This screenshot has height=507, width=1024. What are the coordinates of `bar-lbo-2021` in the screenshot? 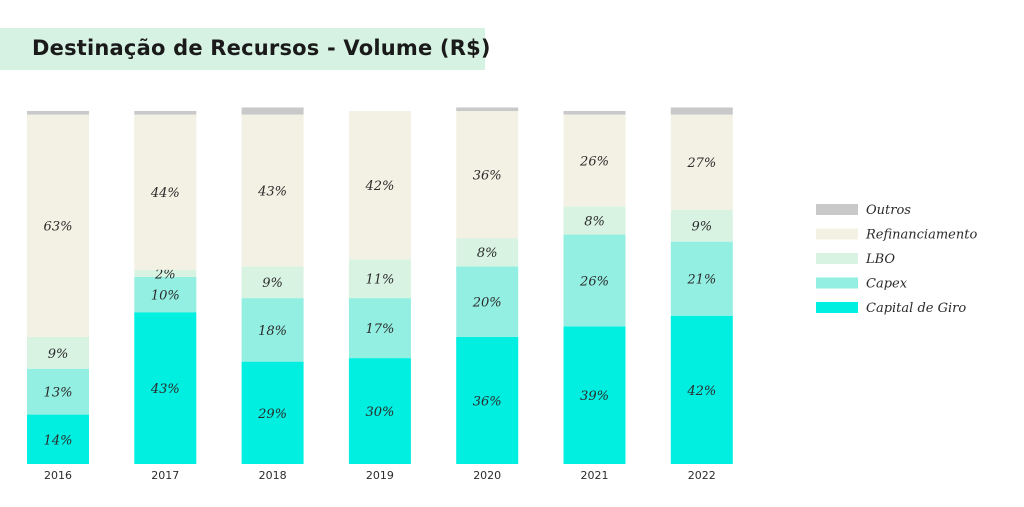 It's located at (594, 220).